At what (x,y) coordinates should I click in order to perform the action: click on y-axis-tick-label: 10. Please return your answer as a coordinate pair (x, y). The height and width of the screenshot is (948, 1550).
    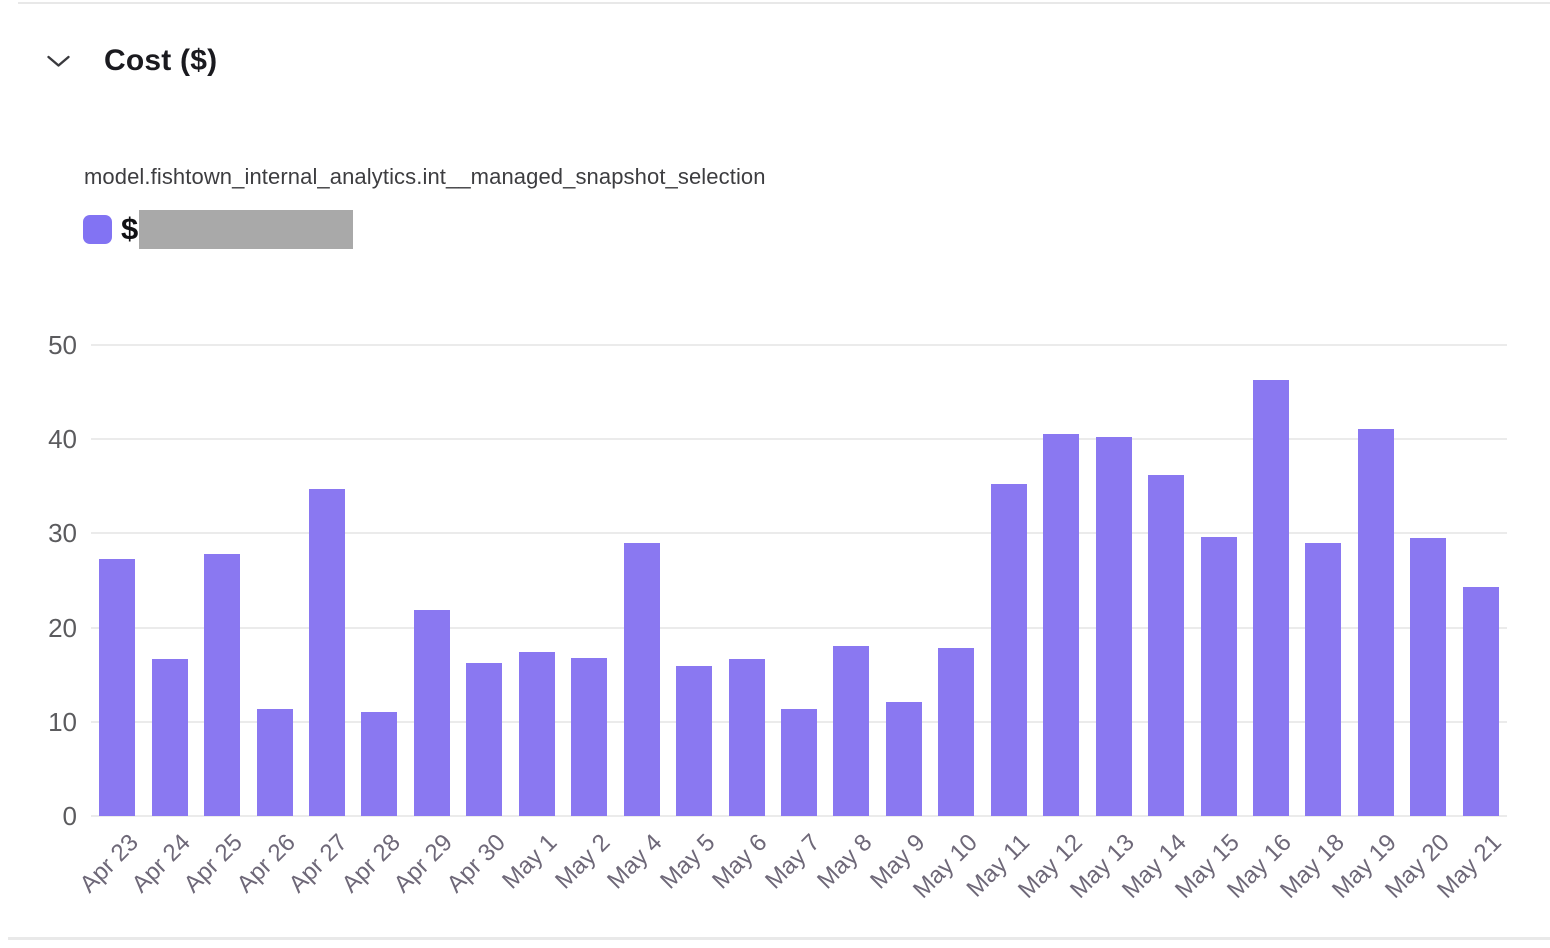
    Looking at the image, I should click on (62, 721).